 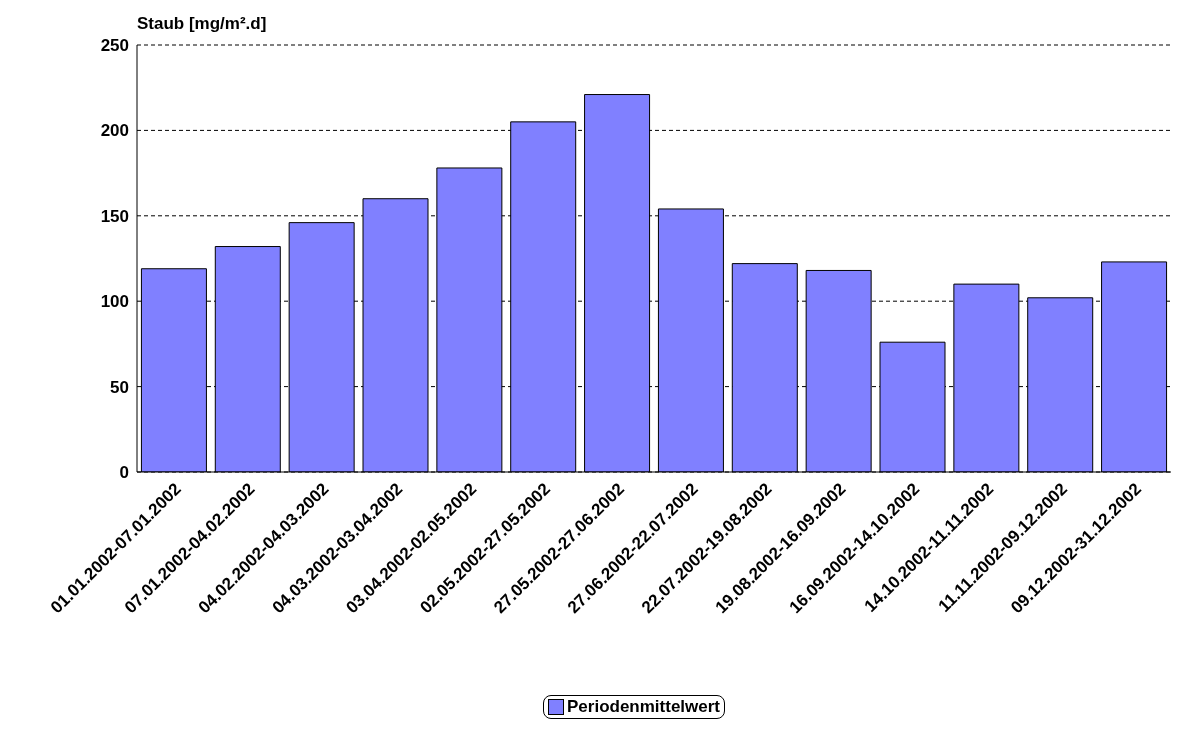 I want to click on y-tick-label: 150, so click(x=114, y=216).